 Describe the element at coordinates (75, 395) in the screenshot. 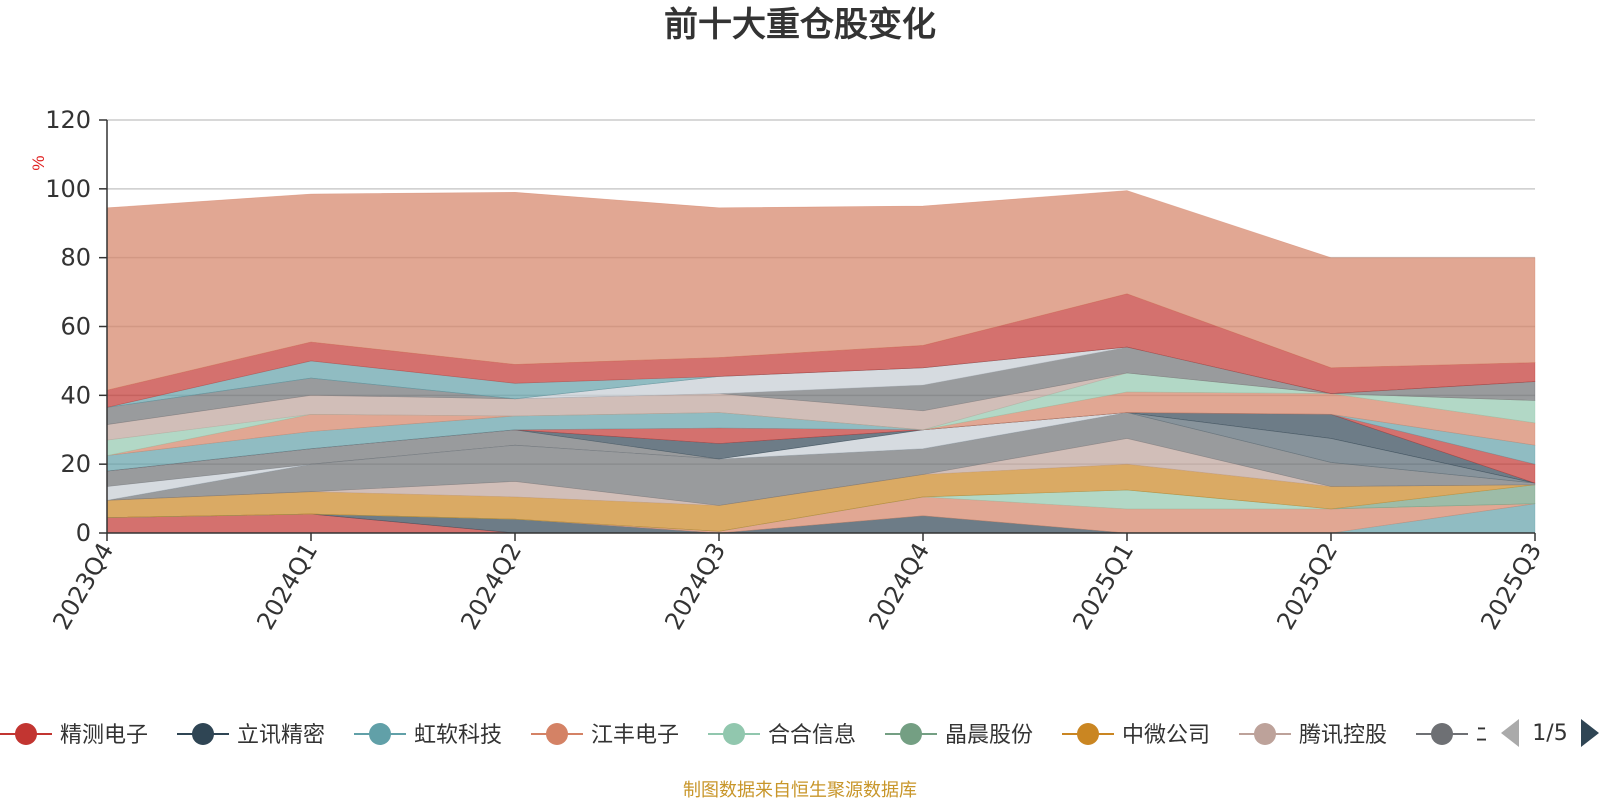

I see `y-tick-label: 40` at that location.